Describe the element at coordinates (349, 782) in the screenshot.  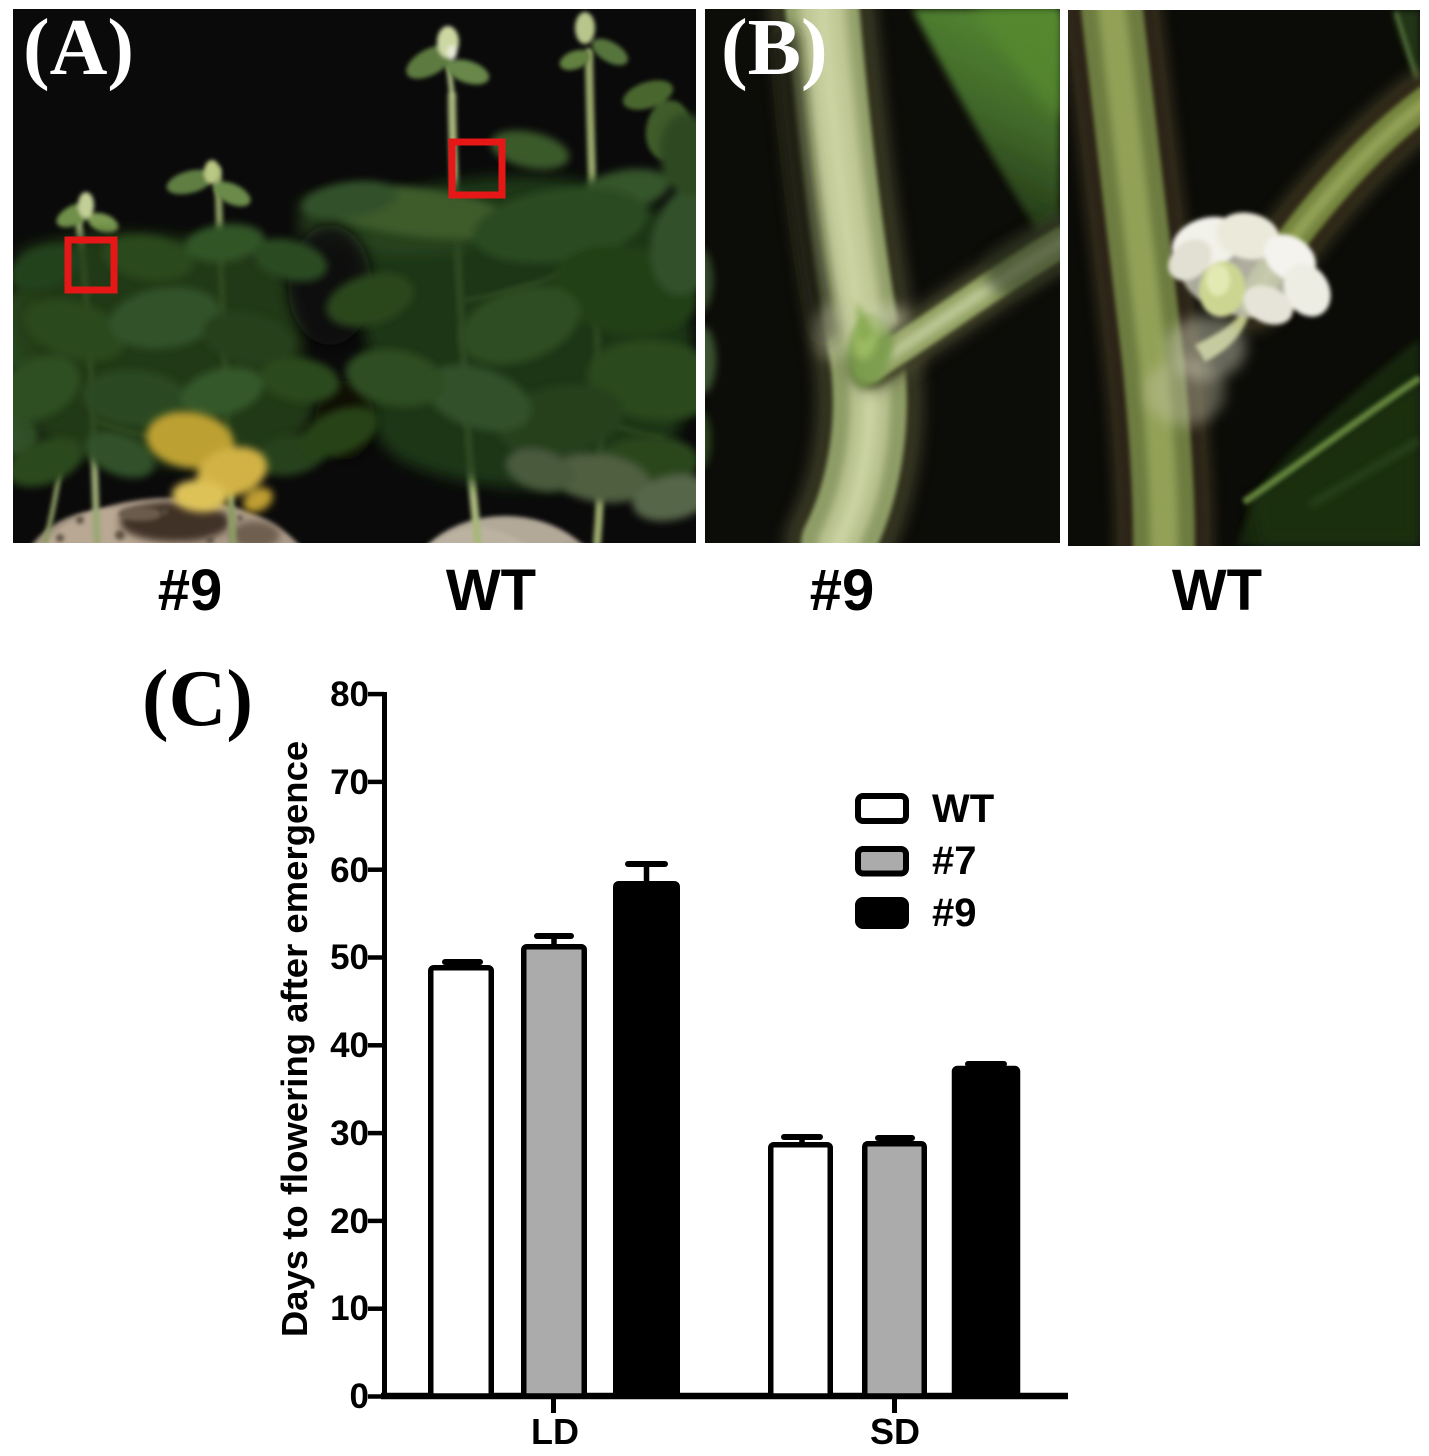
I see `svg-text: 70` at that location.